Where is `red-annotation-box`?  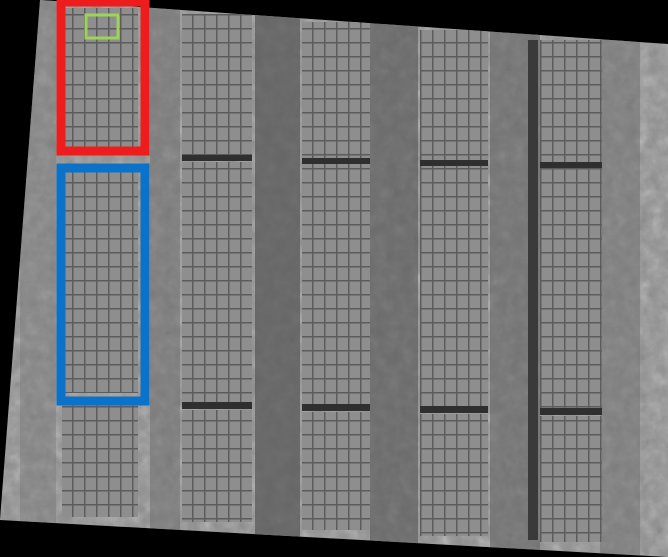 red-annotation-box is located at coordinates (103, 78).